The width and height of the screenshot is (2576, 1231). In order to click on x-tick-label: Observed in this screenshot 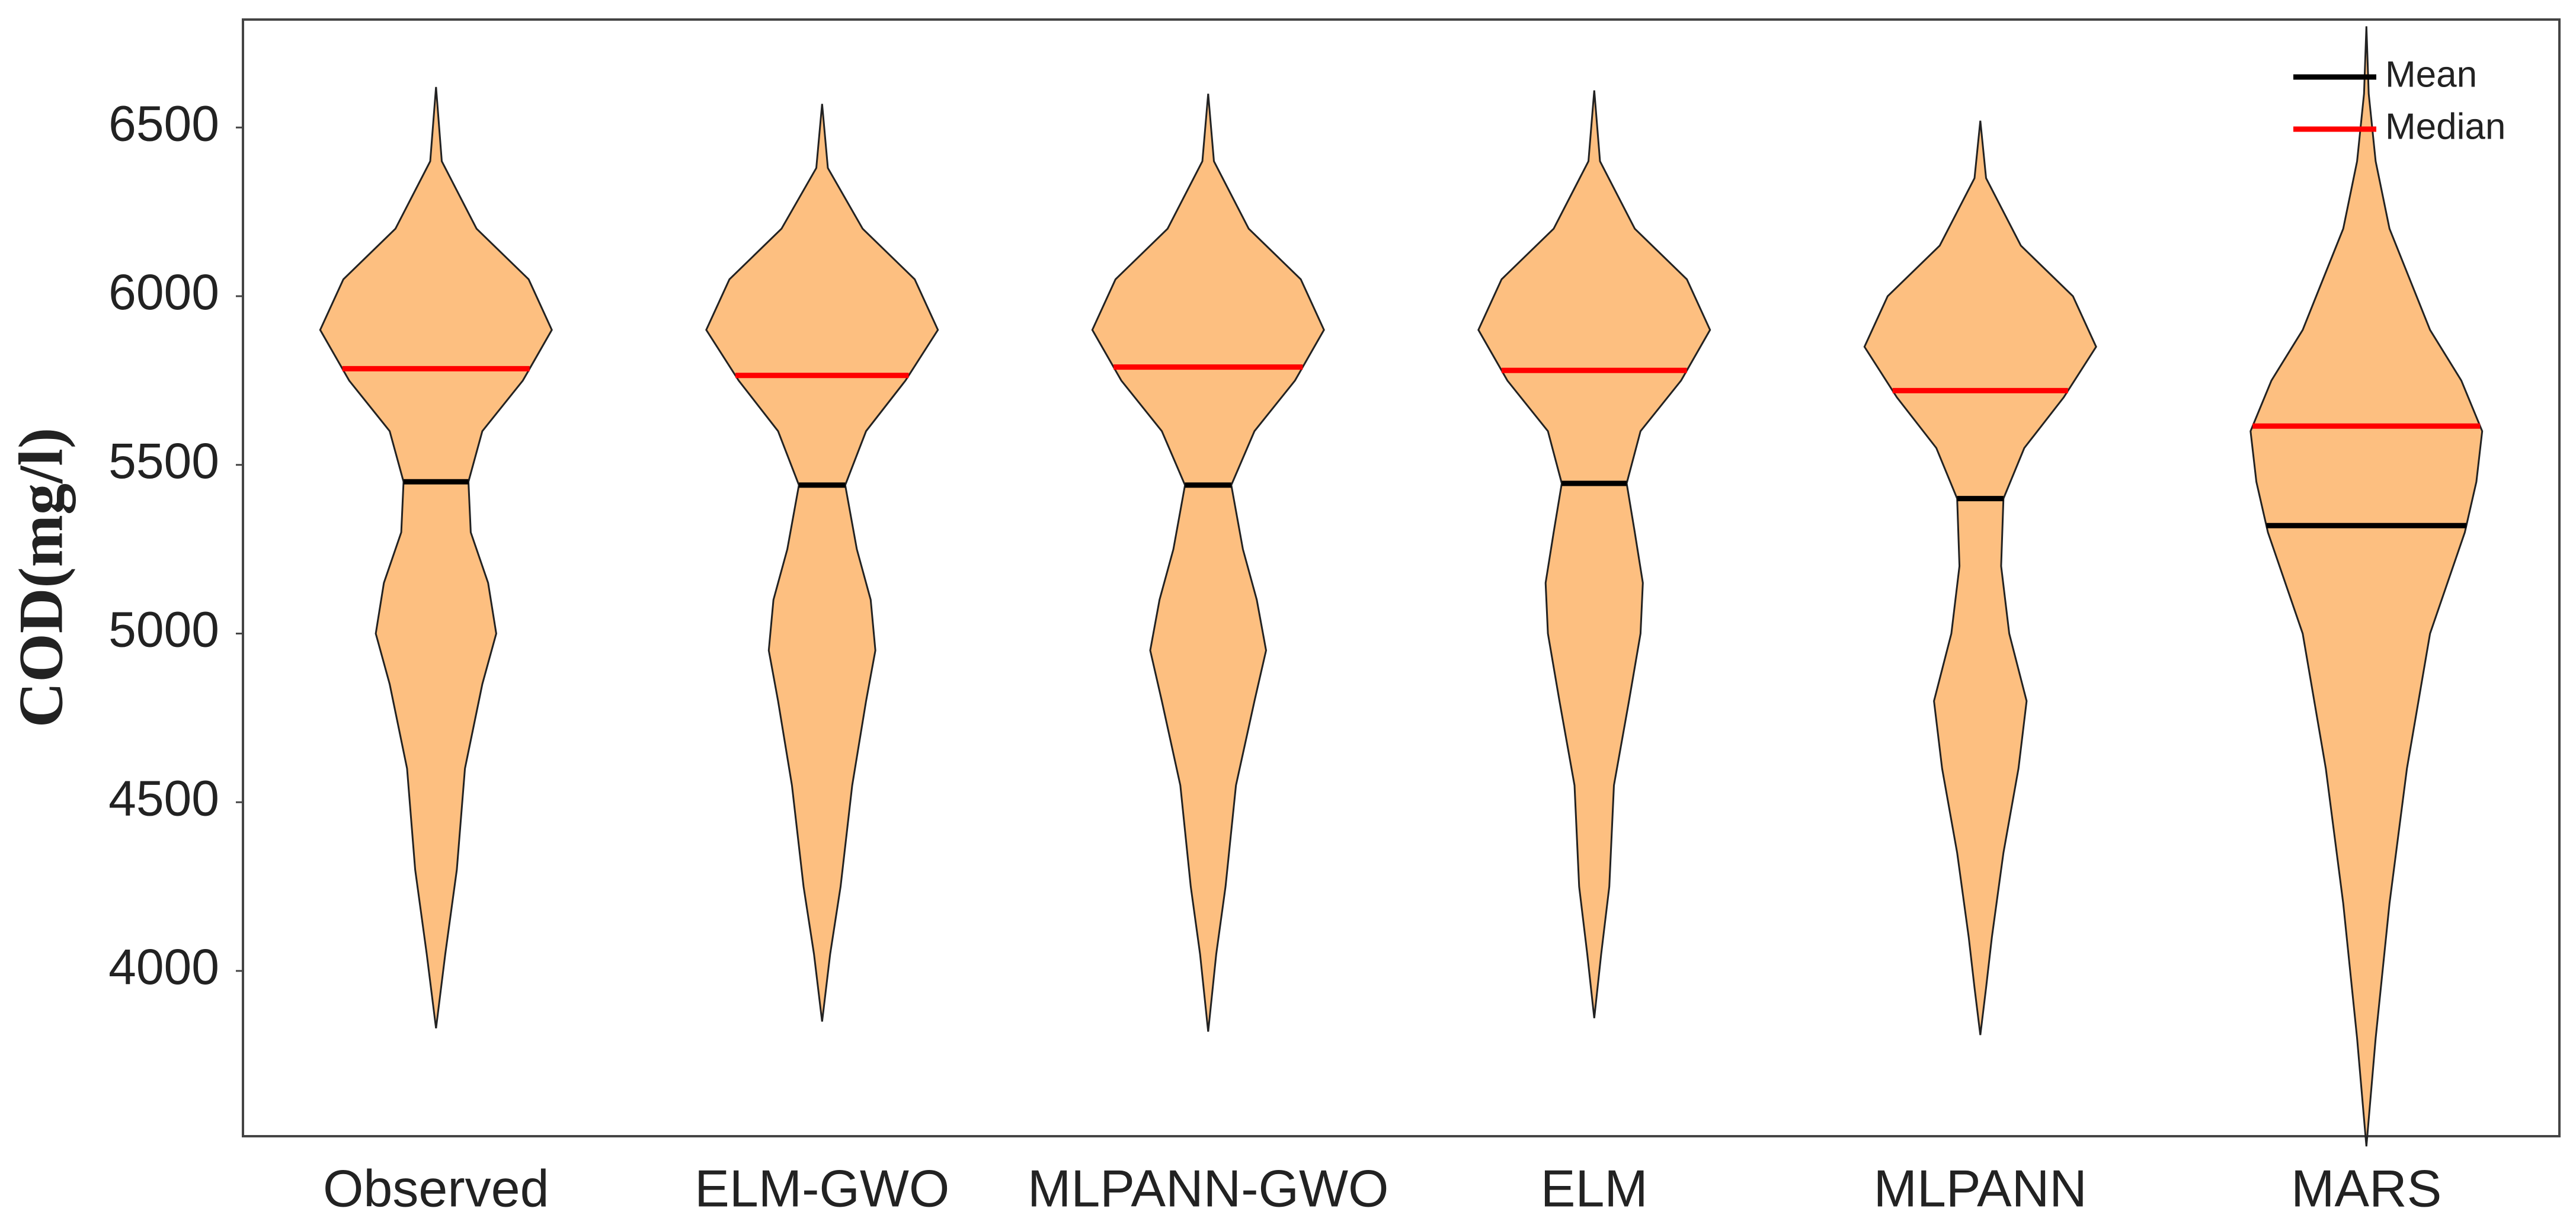, I will do `click(436, 1188)`.